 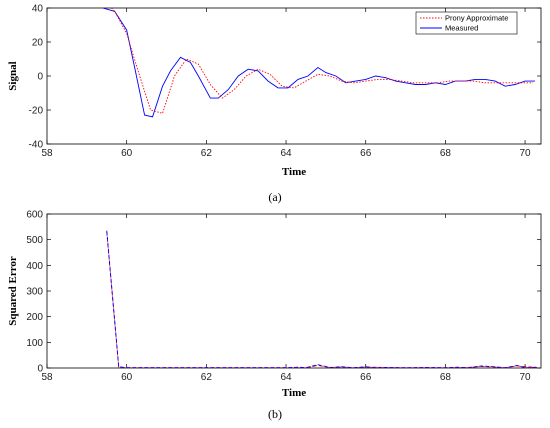 I want to click on panel-a-y-tick-label: 40, so click(x=38, y=9).